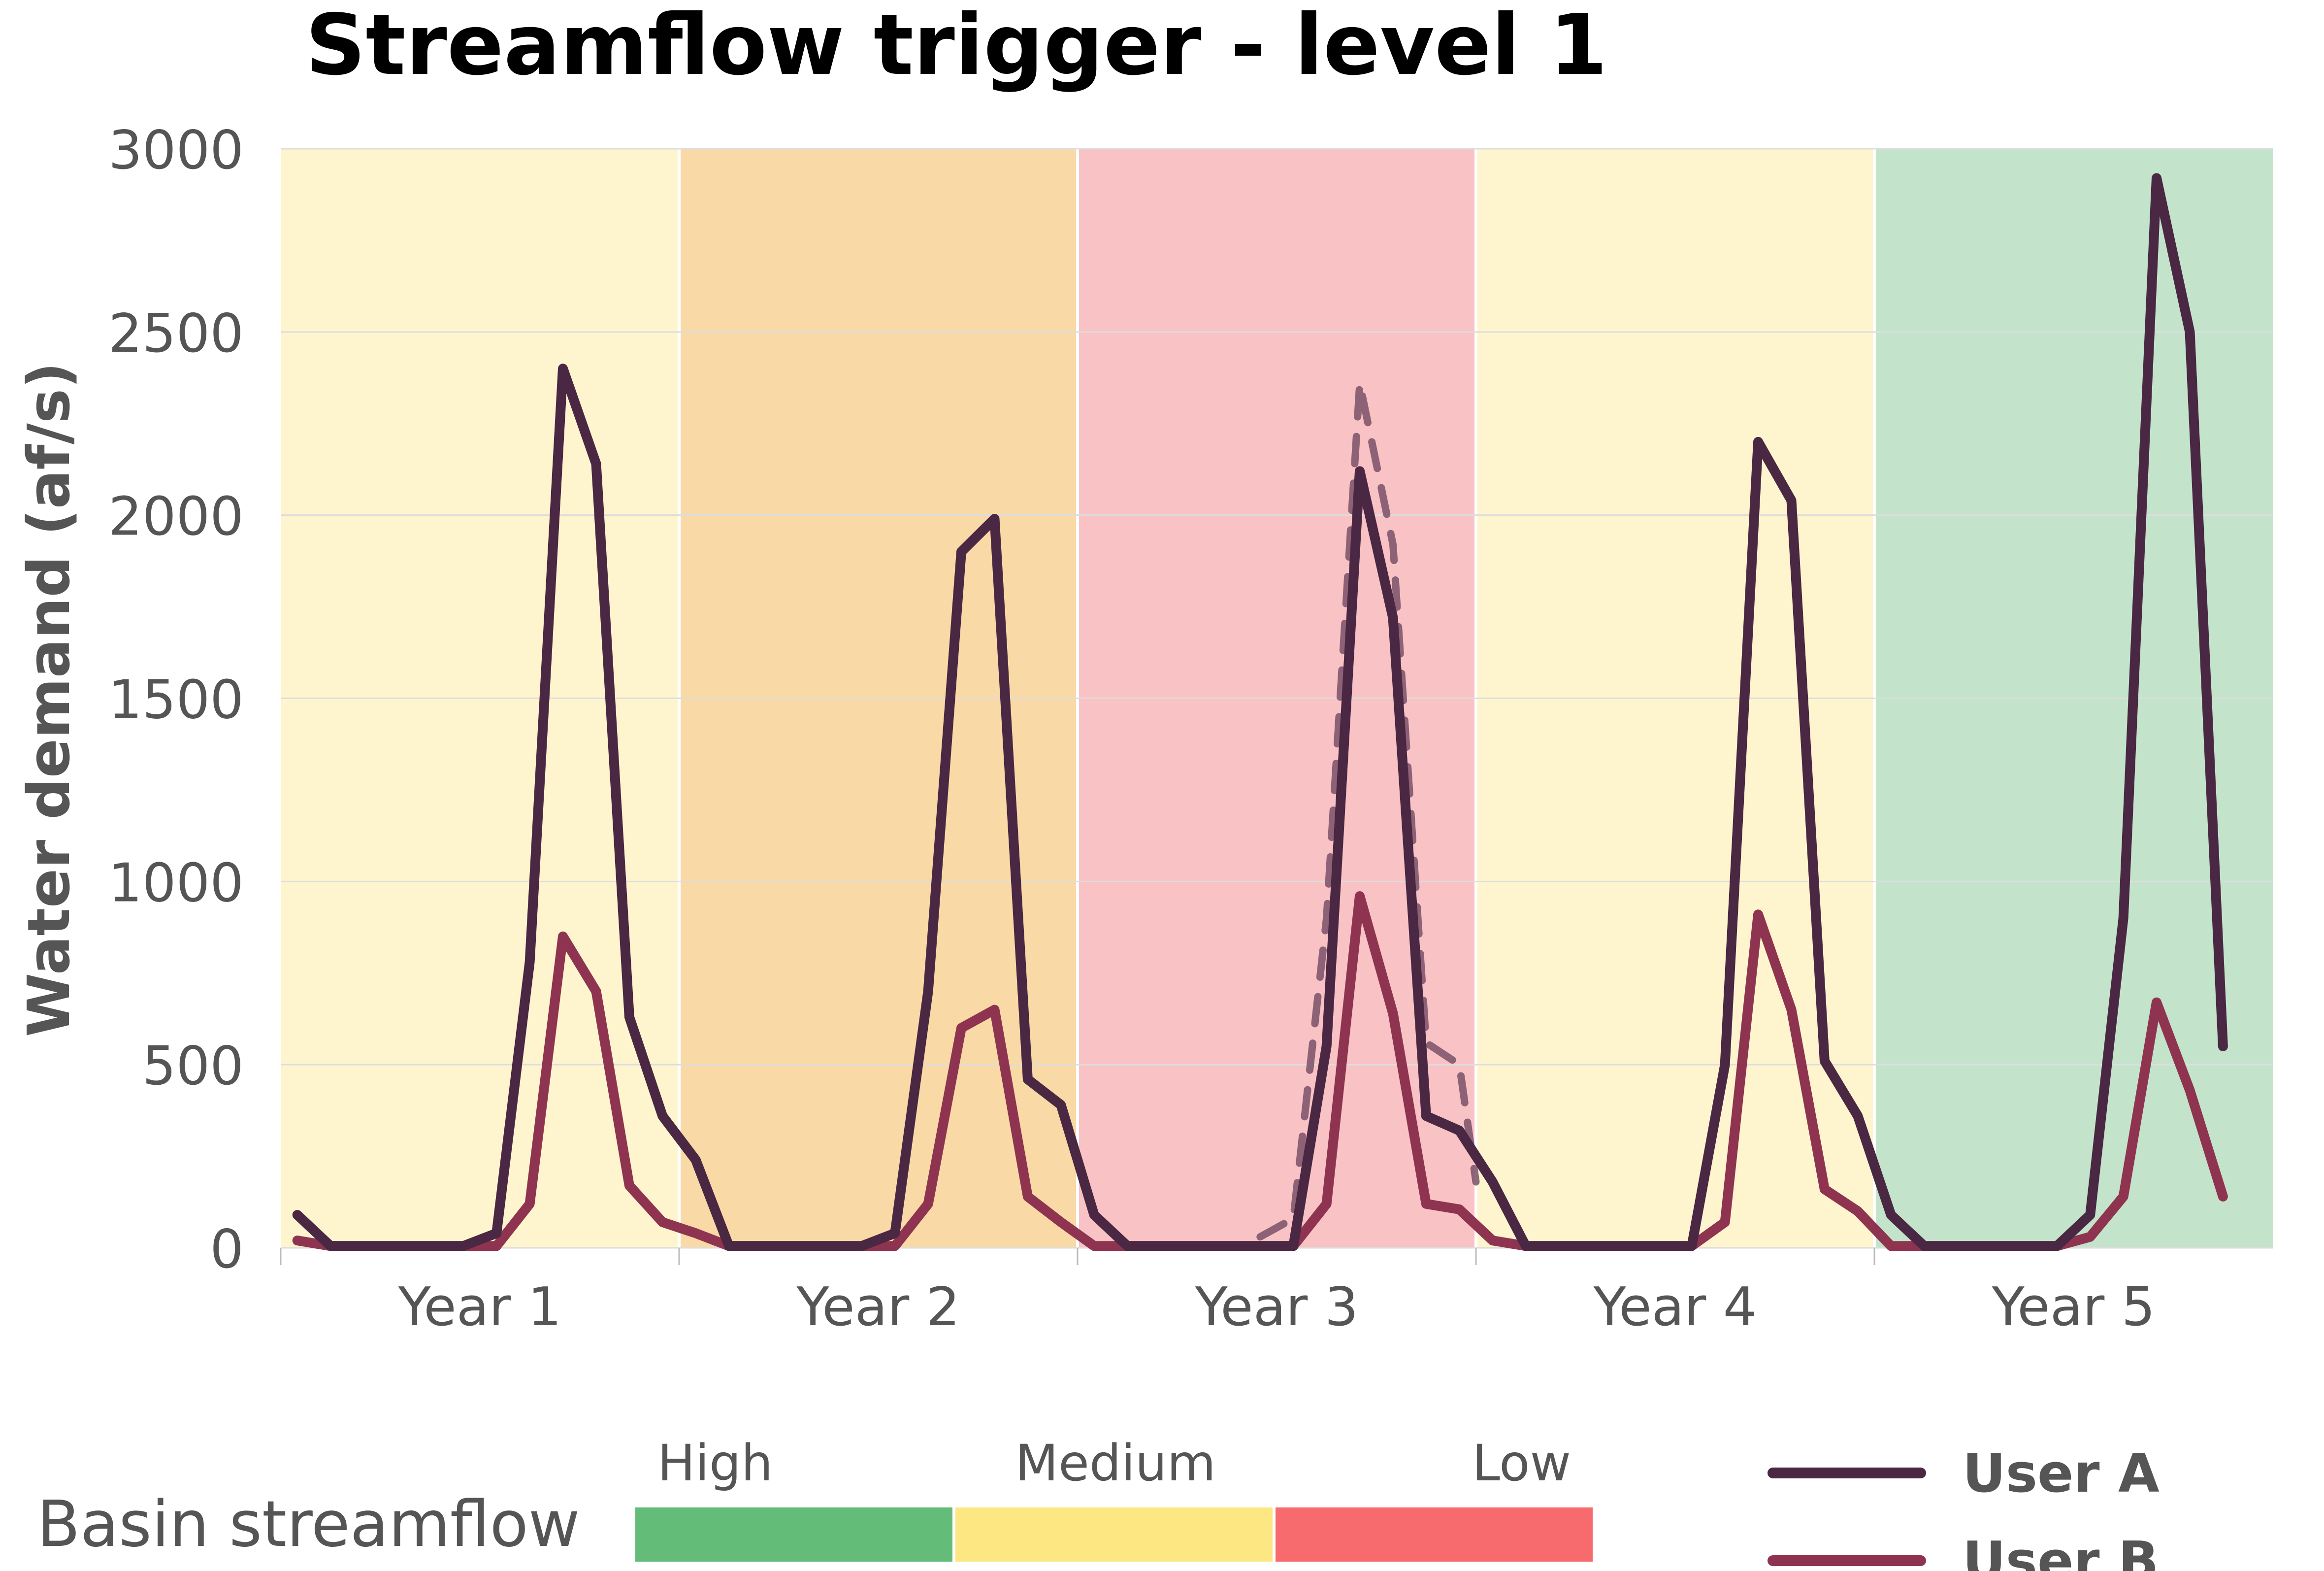  Describe the element at coordinates (715, 1463) in the screenshot. I see `streamflow-label-high: High` at that location.